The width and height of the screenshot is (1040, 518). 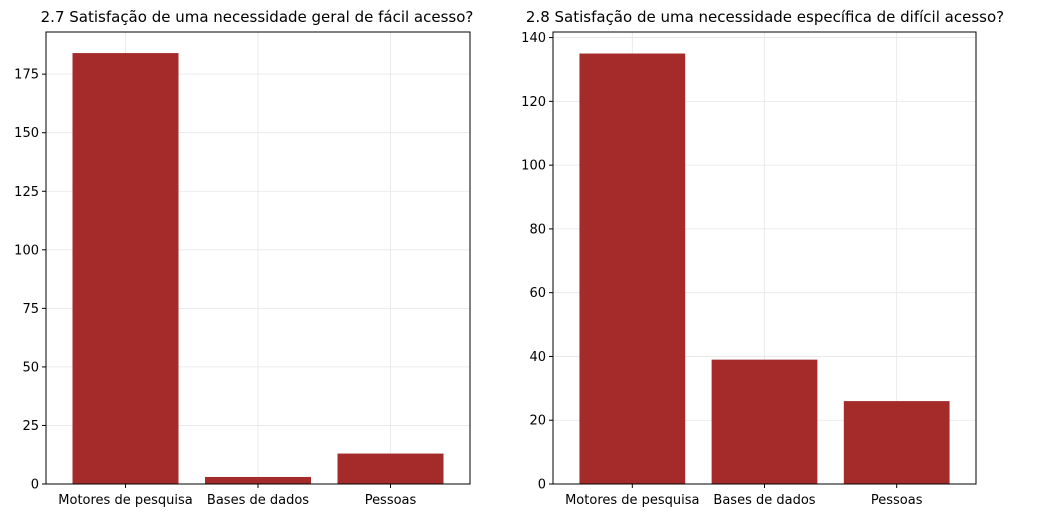 What do you see at coordinates (537, 229) in the screenshot?
I see `y-tick-label: 80` at bounding box center [537, 229].